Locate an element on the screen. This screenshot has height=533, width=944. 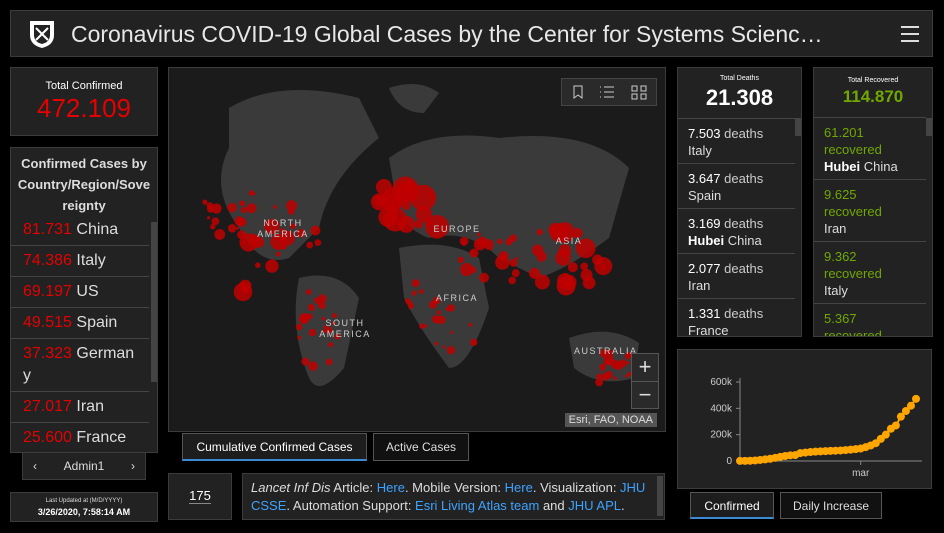
deaths-row: 1.331 deaths France is located at coordinates (736, 317).